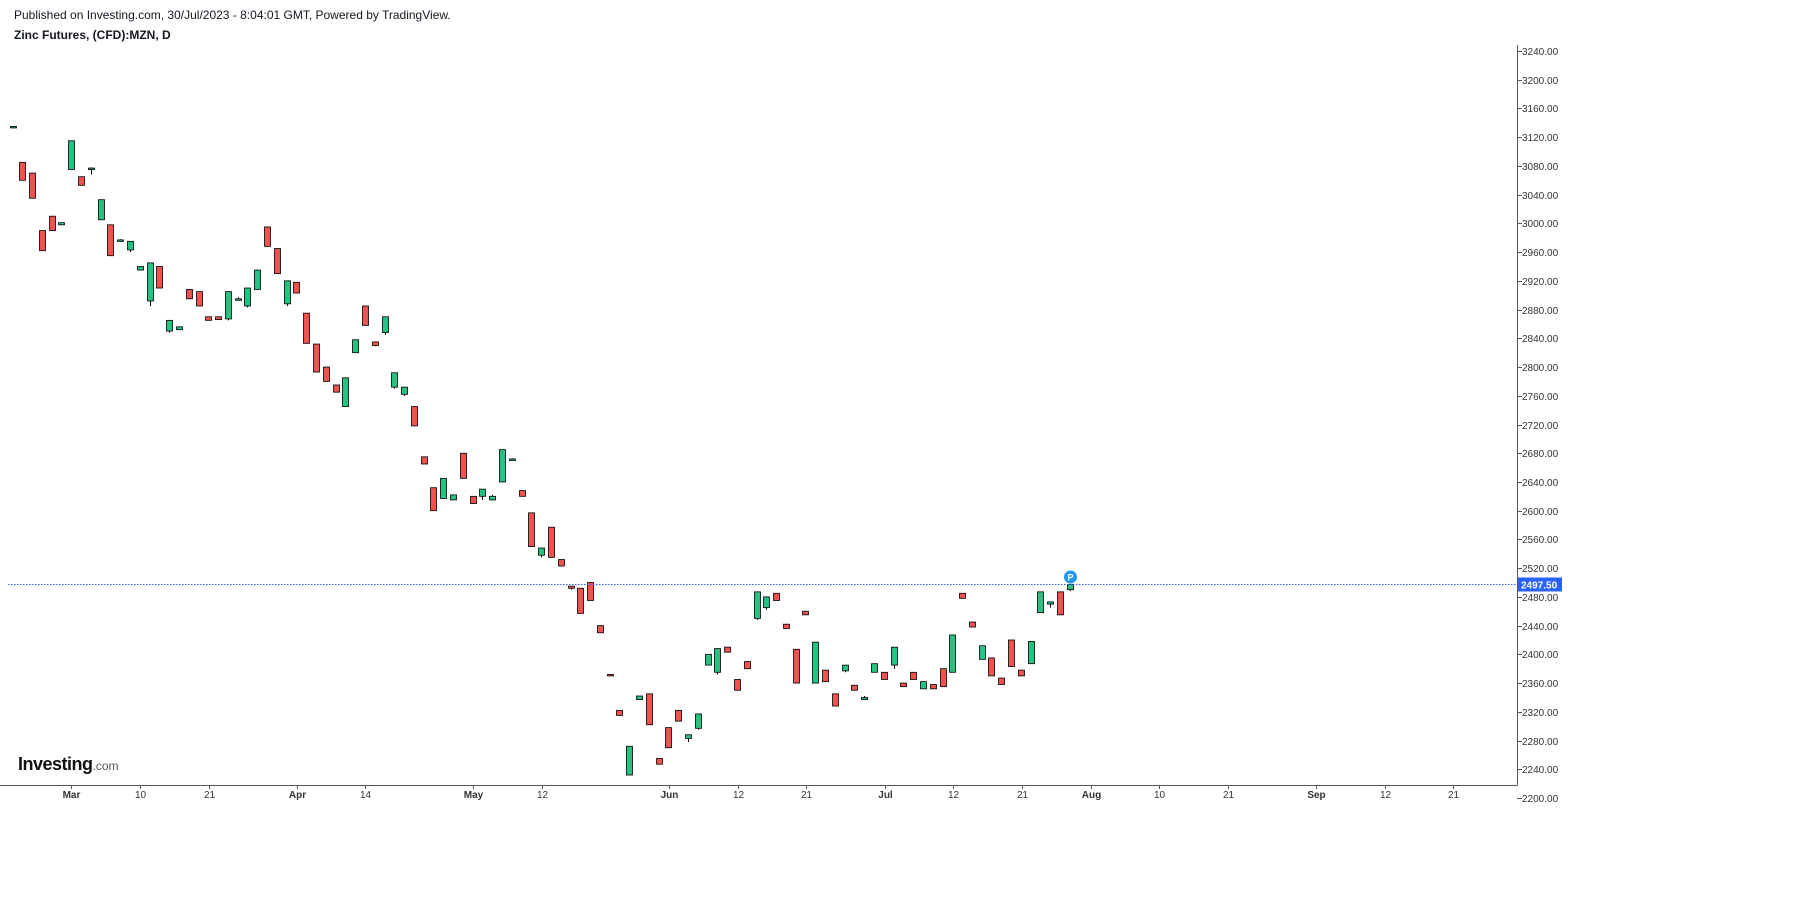  Describe the element at coordinates (954, 795) in the screenshot. I see `time-tick-label: 12` at that location.